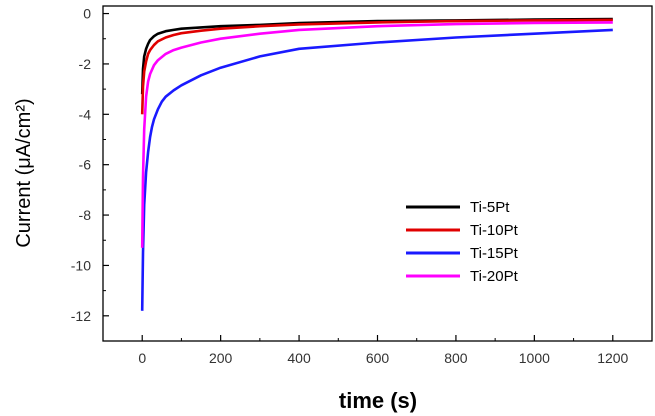 This screenshot has height=416, width=655. What do you see at coordinates (378, 358) in the screenshot?
I see `x-tick-label: 600` at bounding box center [378, 358].